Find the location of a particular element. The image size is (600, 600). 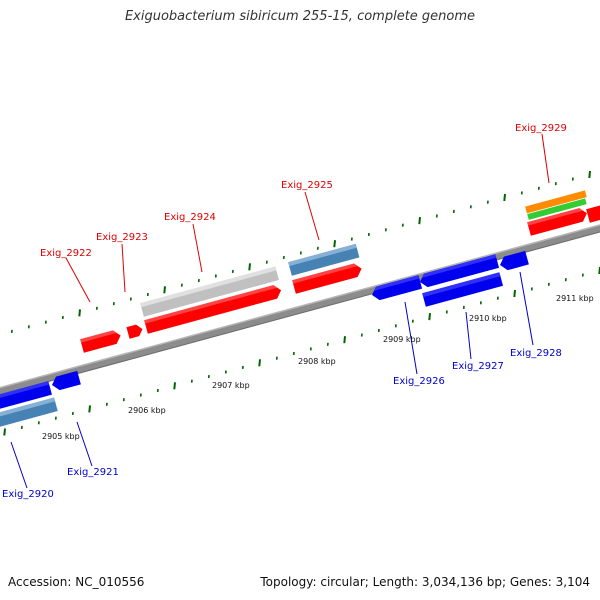

label-exig-2923: Exig_2923 is located at coordinates (122, 237).